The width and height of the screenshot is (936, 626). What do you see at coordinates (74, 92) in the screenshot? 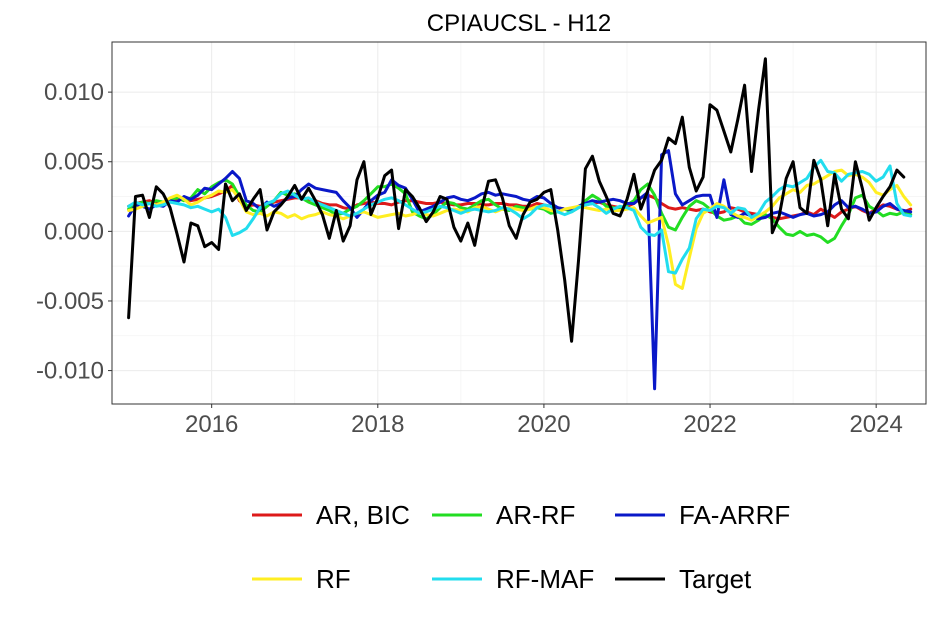
I see `y-tick-label: 0.010` at bounding box center [74, 92].